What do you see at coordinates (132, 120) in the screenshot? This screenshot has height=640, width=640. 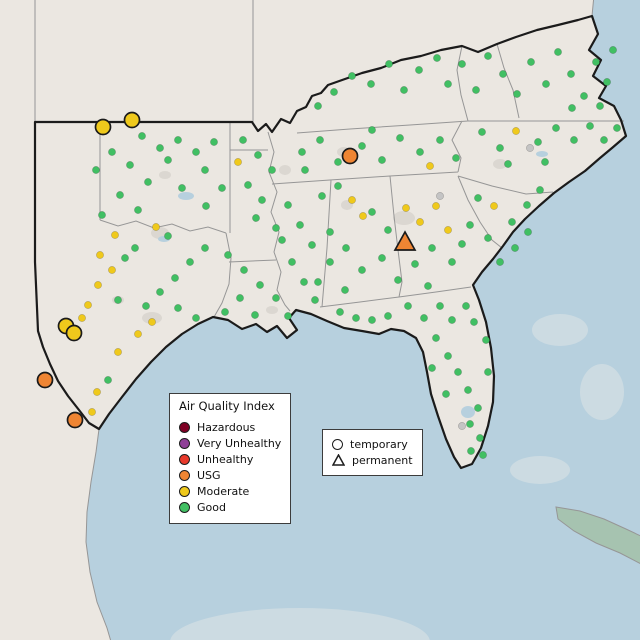 I see `aqi-monitor-temporary` at bounding box center [132, 120].